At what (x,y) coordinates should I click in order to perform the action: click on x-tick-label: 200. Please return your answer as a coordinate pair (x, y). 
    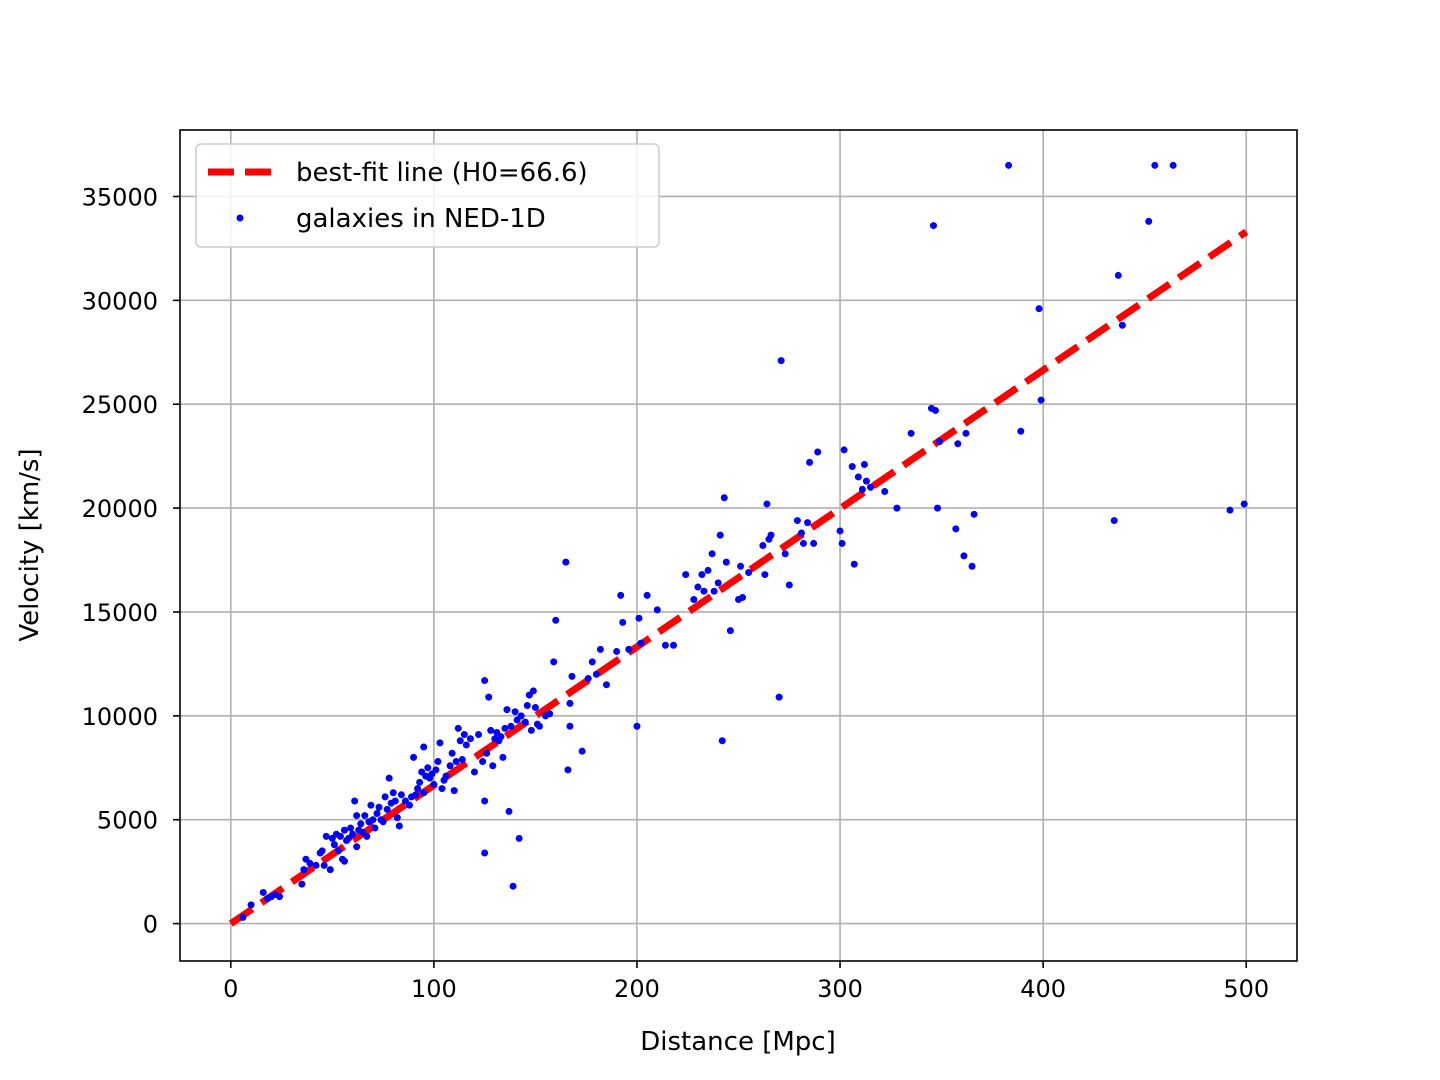
    Looking at the image, I should click on (637, 989).